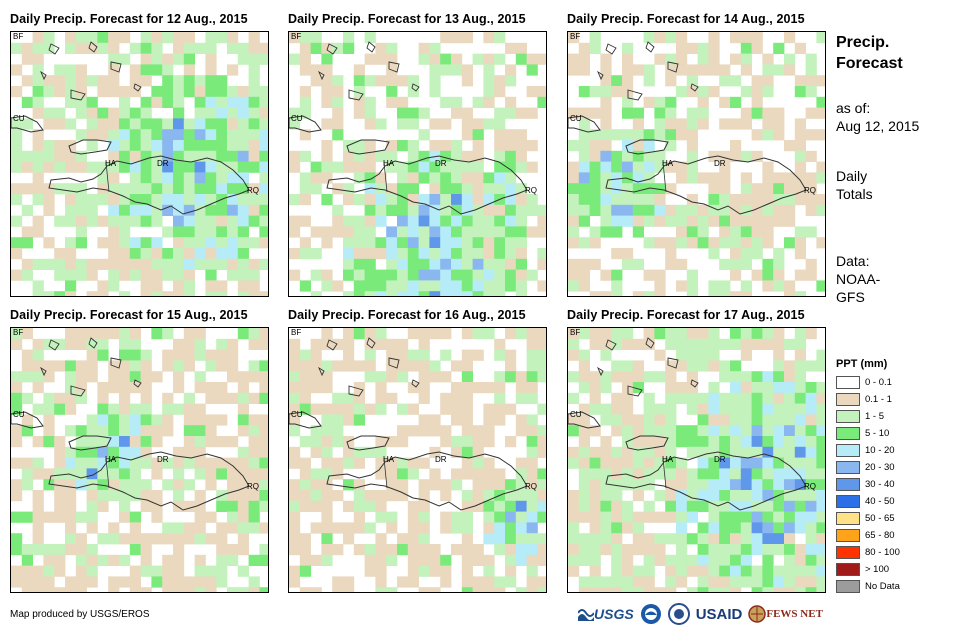  What do you see at coordinates (863, 42) in the screenshot?
I see `sidebar-title-line1: Precip.` at bounding box center [863, 42].